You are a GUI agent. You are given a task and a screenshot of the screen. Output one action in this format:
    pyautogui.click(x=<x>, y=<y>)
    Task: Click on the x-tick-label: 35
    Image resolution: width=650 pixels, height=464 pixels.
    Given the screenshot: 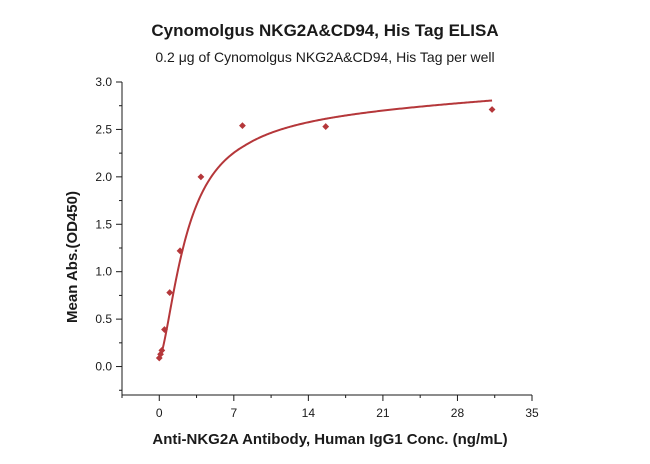 What is the action you would take?
    pyautogui.click(x=532, y=413)
    